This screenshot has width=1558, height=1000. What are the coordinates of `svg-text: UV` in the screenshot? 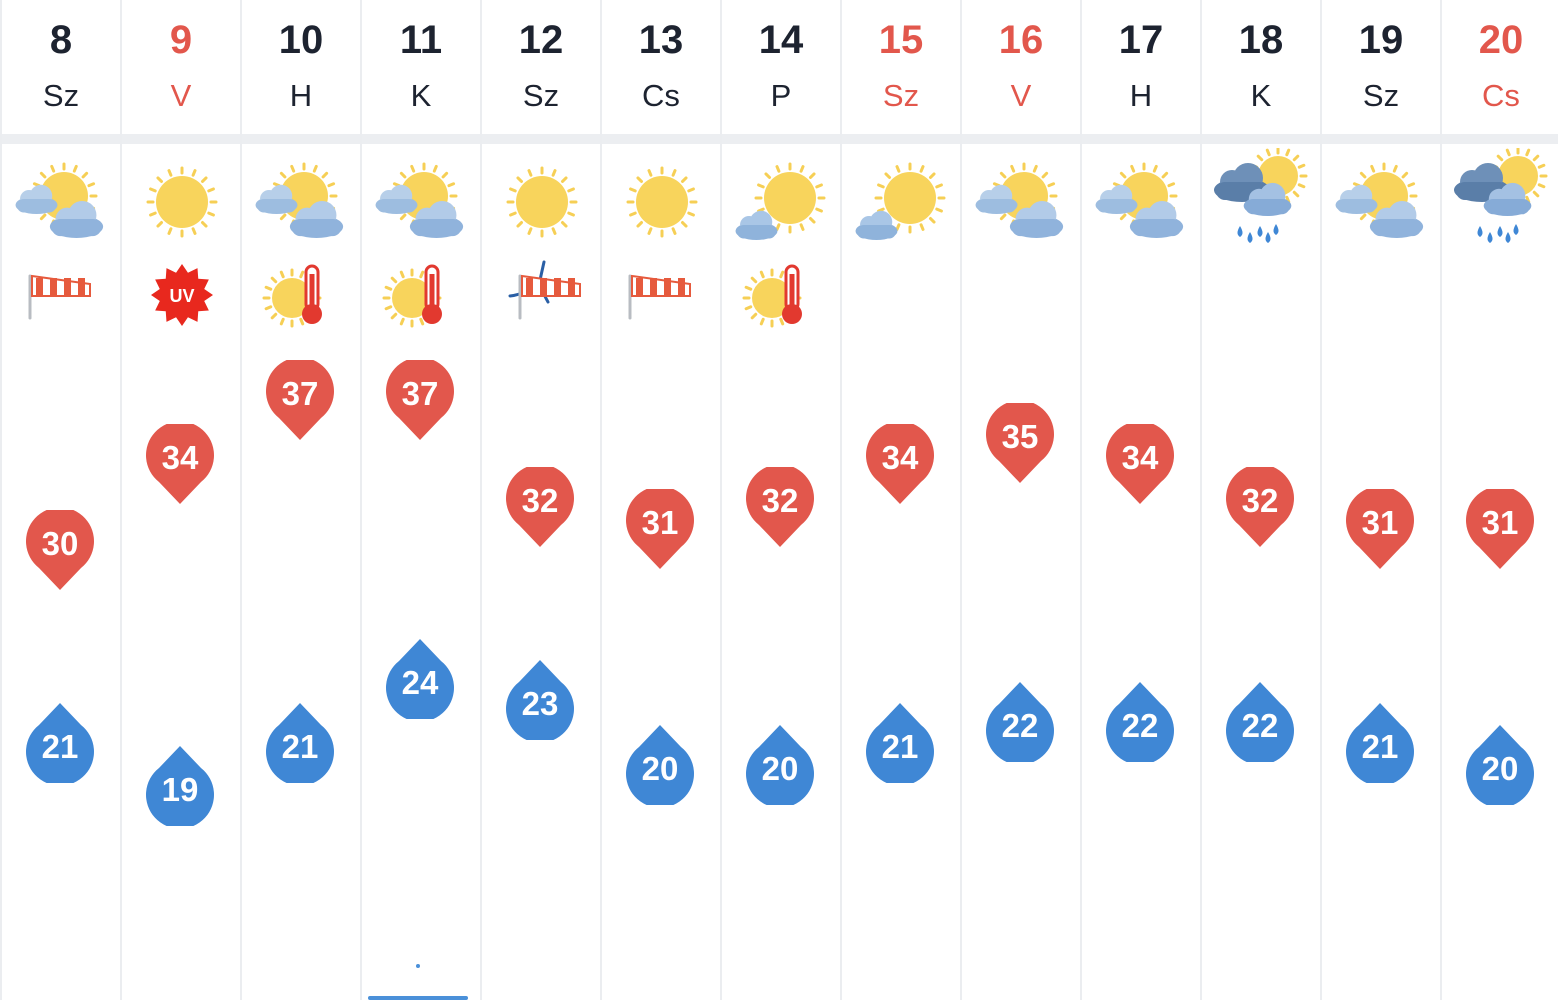 It's located at (181, 296).